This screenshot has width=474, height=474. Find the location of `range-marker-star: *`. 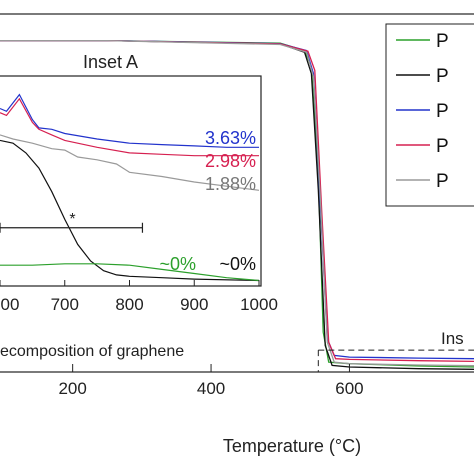

range-marker-star: * is located at coordinates (72, 219).